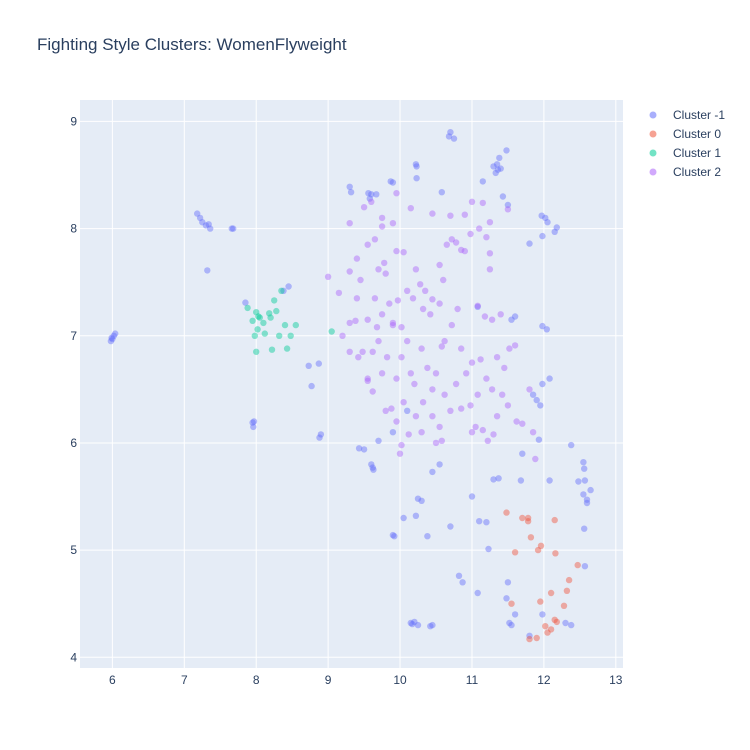  Describe the element at coordinates (687, 143) in the screenshot. I see `legend: Cluster -1 Cluster 0 Cluster 1 Cluster 2` at that location.